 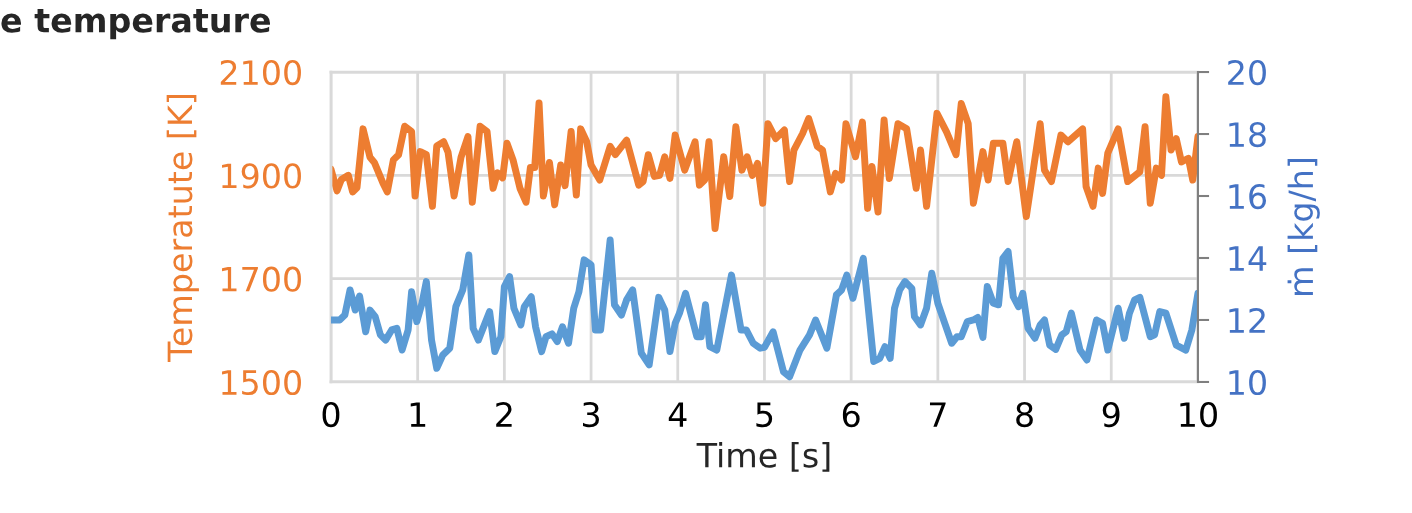 What do you see at coordinates (1247, 320) in the screenshot?
I see `y2-tick-label: 12` at bounding box center [1247, 320].